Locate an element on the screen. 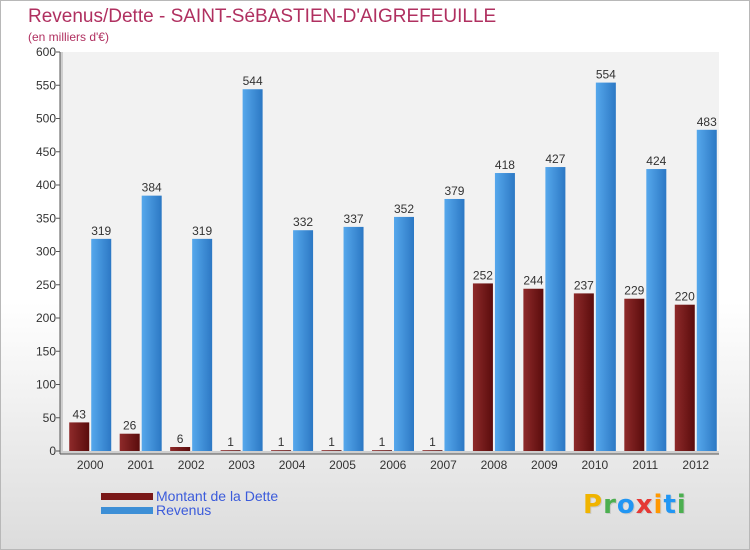 The image size is (750, 550). y-axis: 0 50 100 150 200 250 300 350 400 450 500 550 600 is located at coordinates (48, 251).